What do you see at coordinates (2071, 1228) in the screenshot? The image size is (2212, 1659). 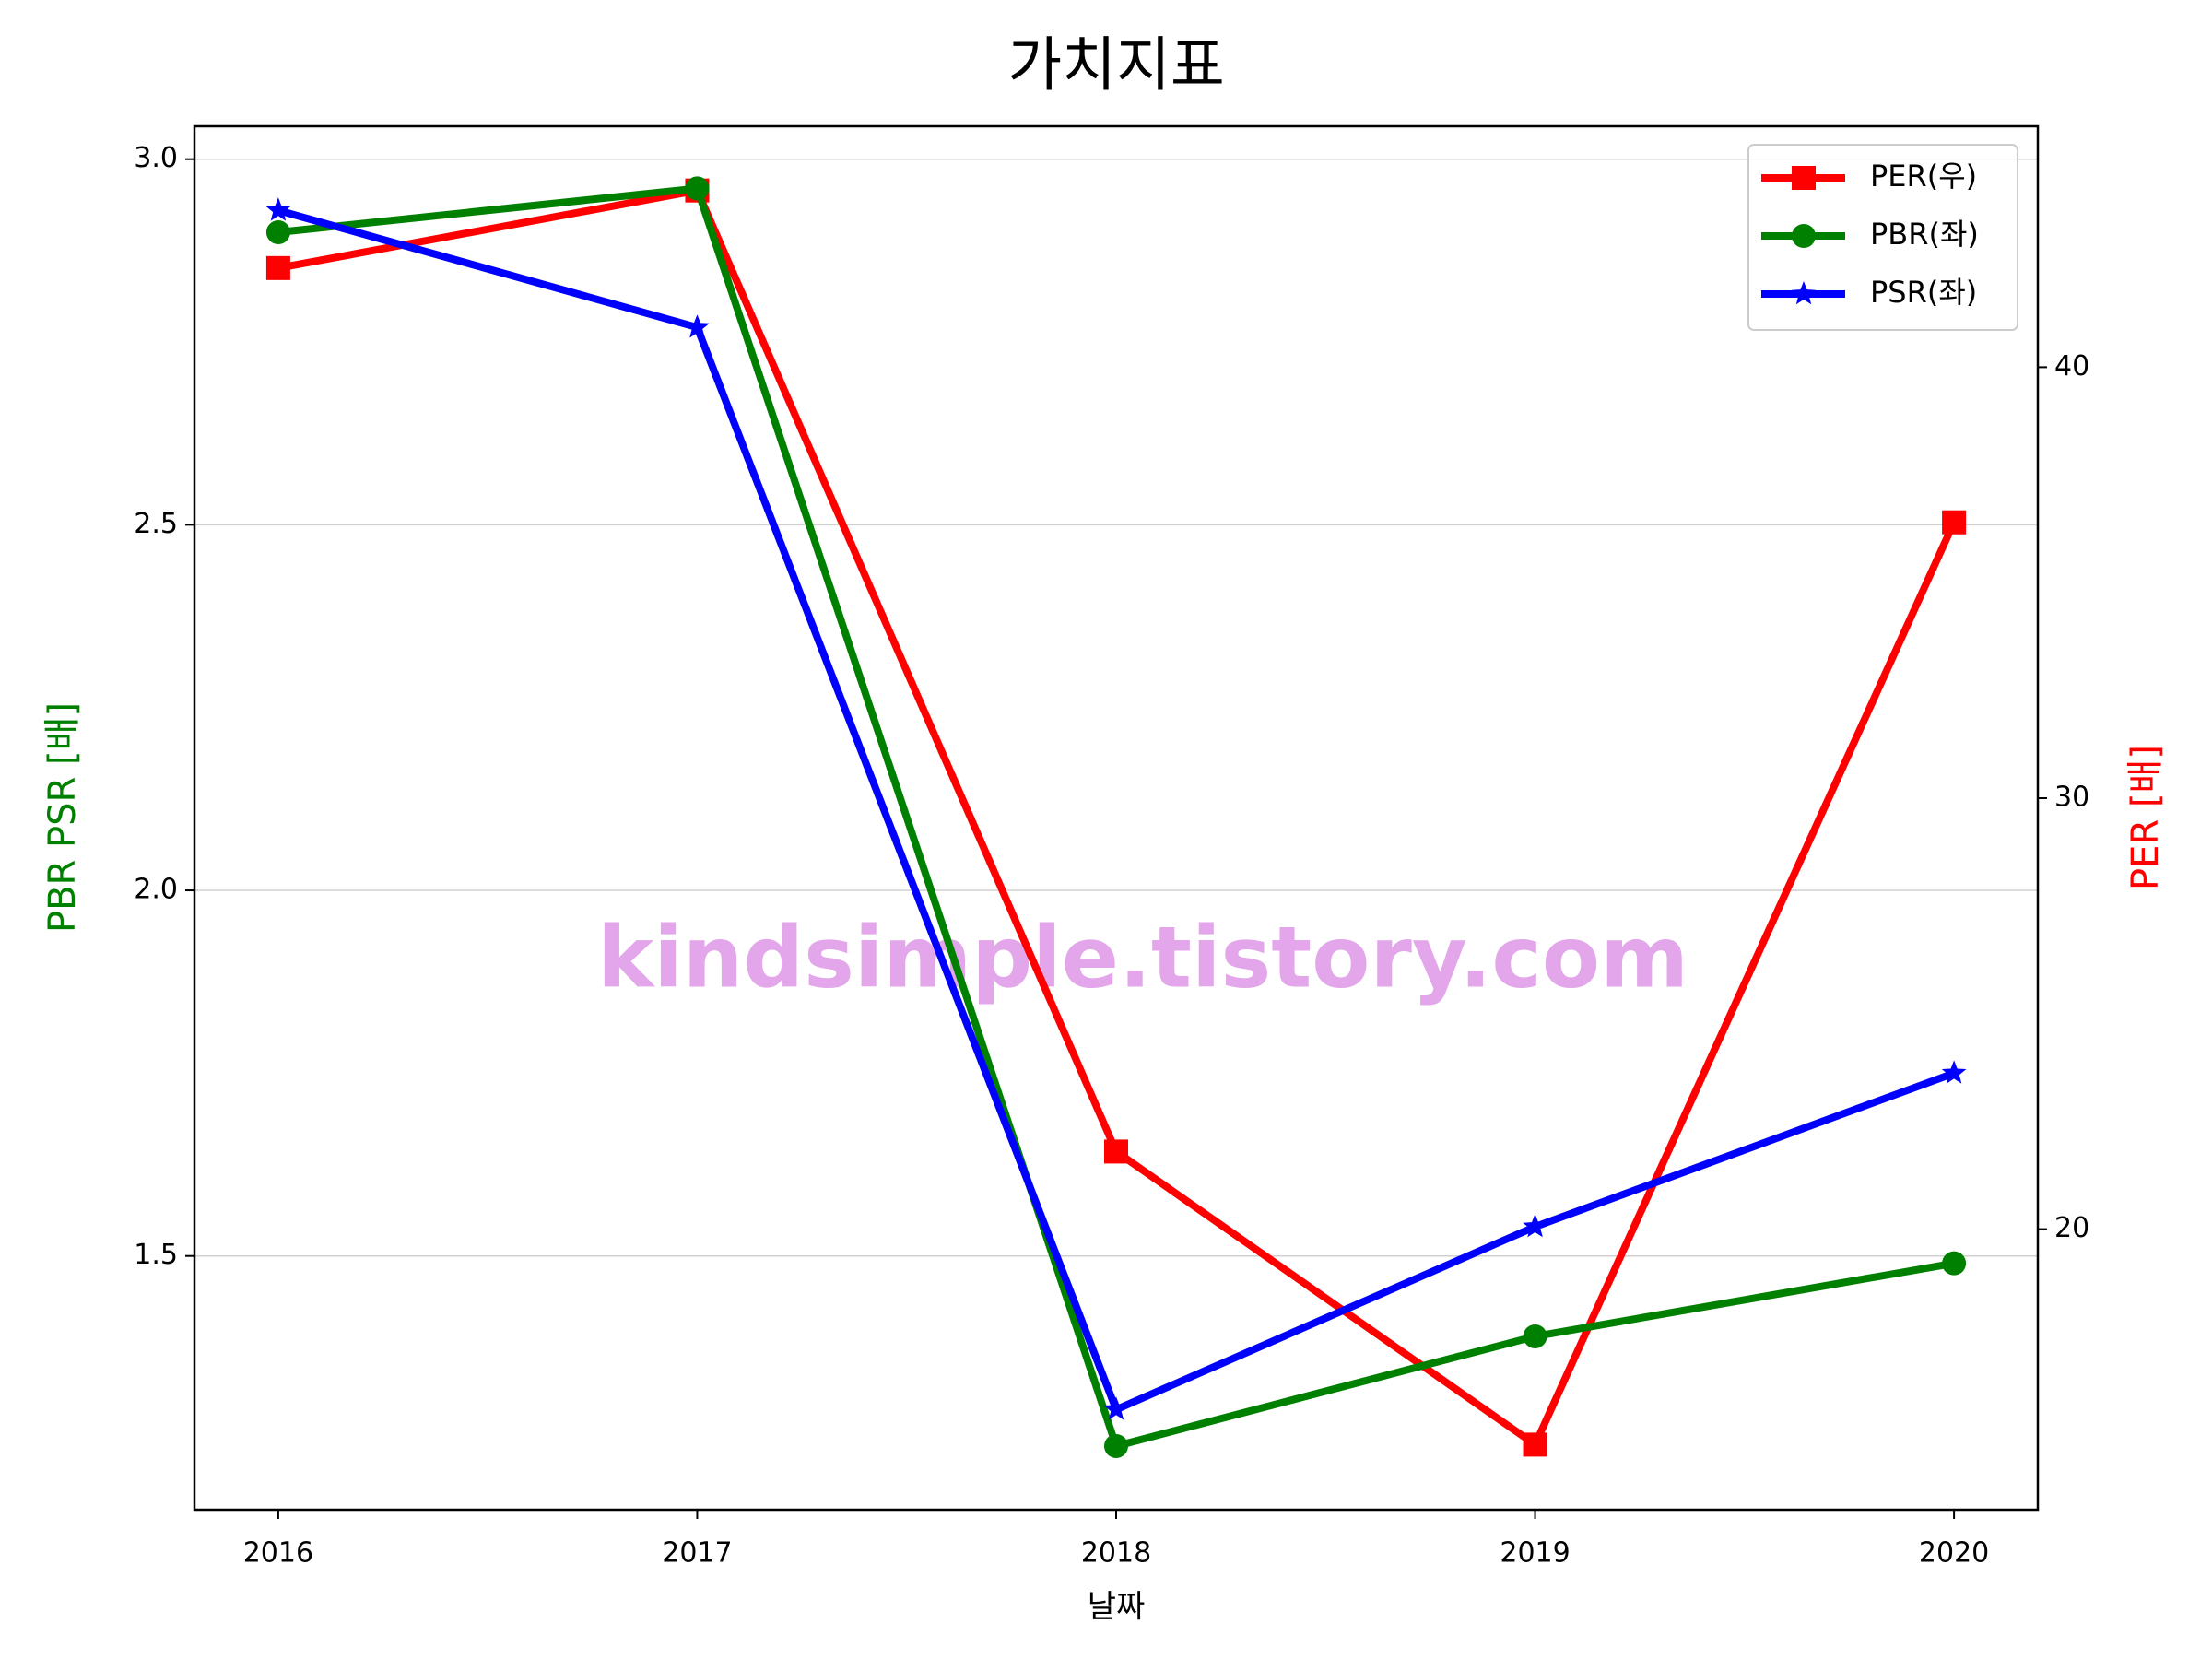 I see `y2-tick-label: 20` at bounding box center [2071, 1228].